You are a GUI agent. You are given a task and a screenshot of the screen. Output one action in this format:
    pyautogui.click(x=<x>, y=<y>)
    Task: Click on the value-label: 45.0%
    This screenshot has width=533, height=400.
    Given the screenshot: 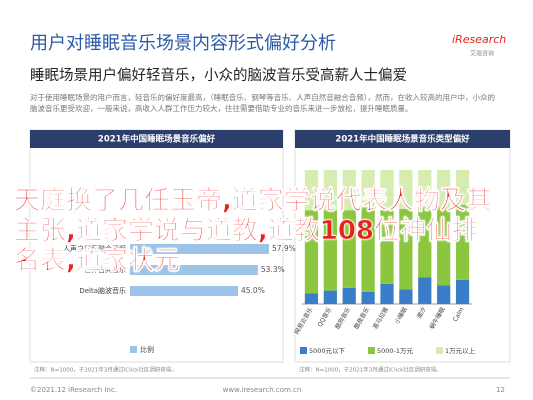 What is the action you would take?
    pyautogui.click(x=253, y=290)
    